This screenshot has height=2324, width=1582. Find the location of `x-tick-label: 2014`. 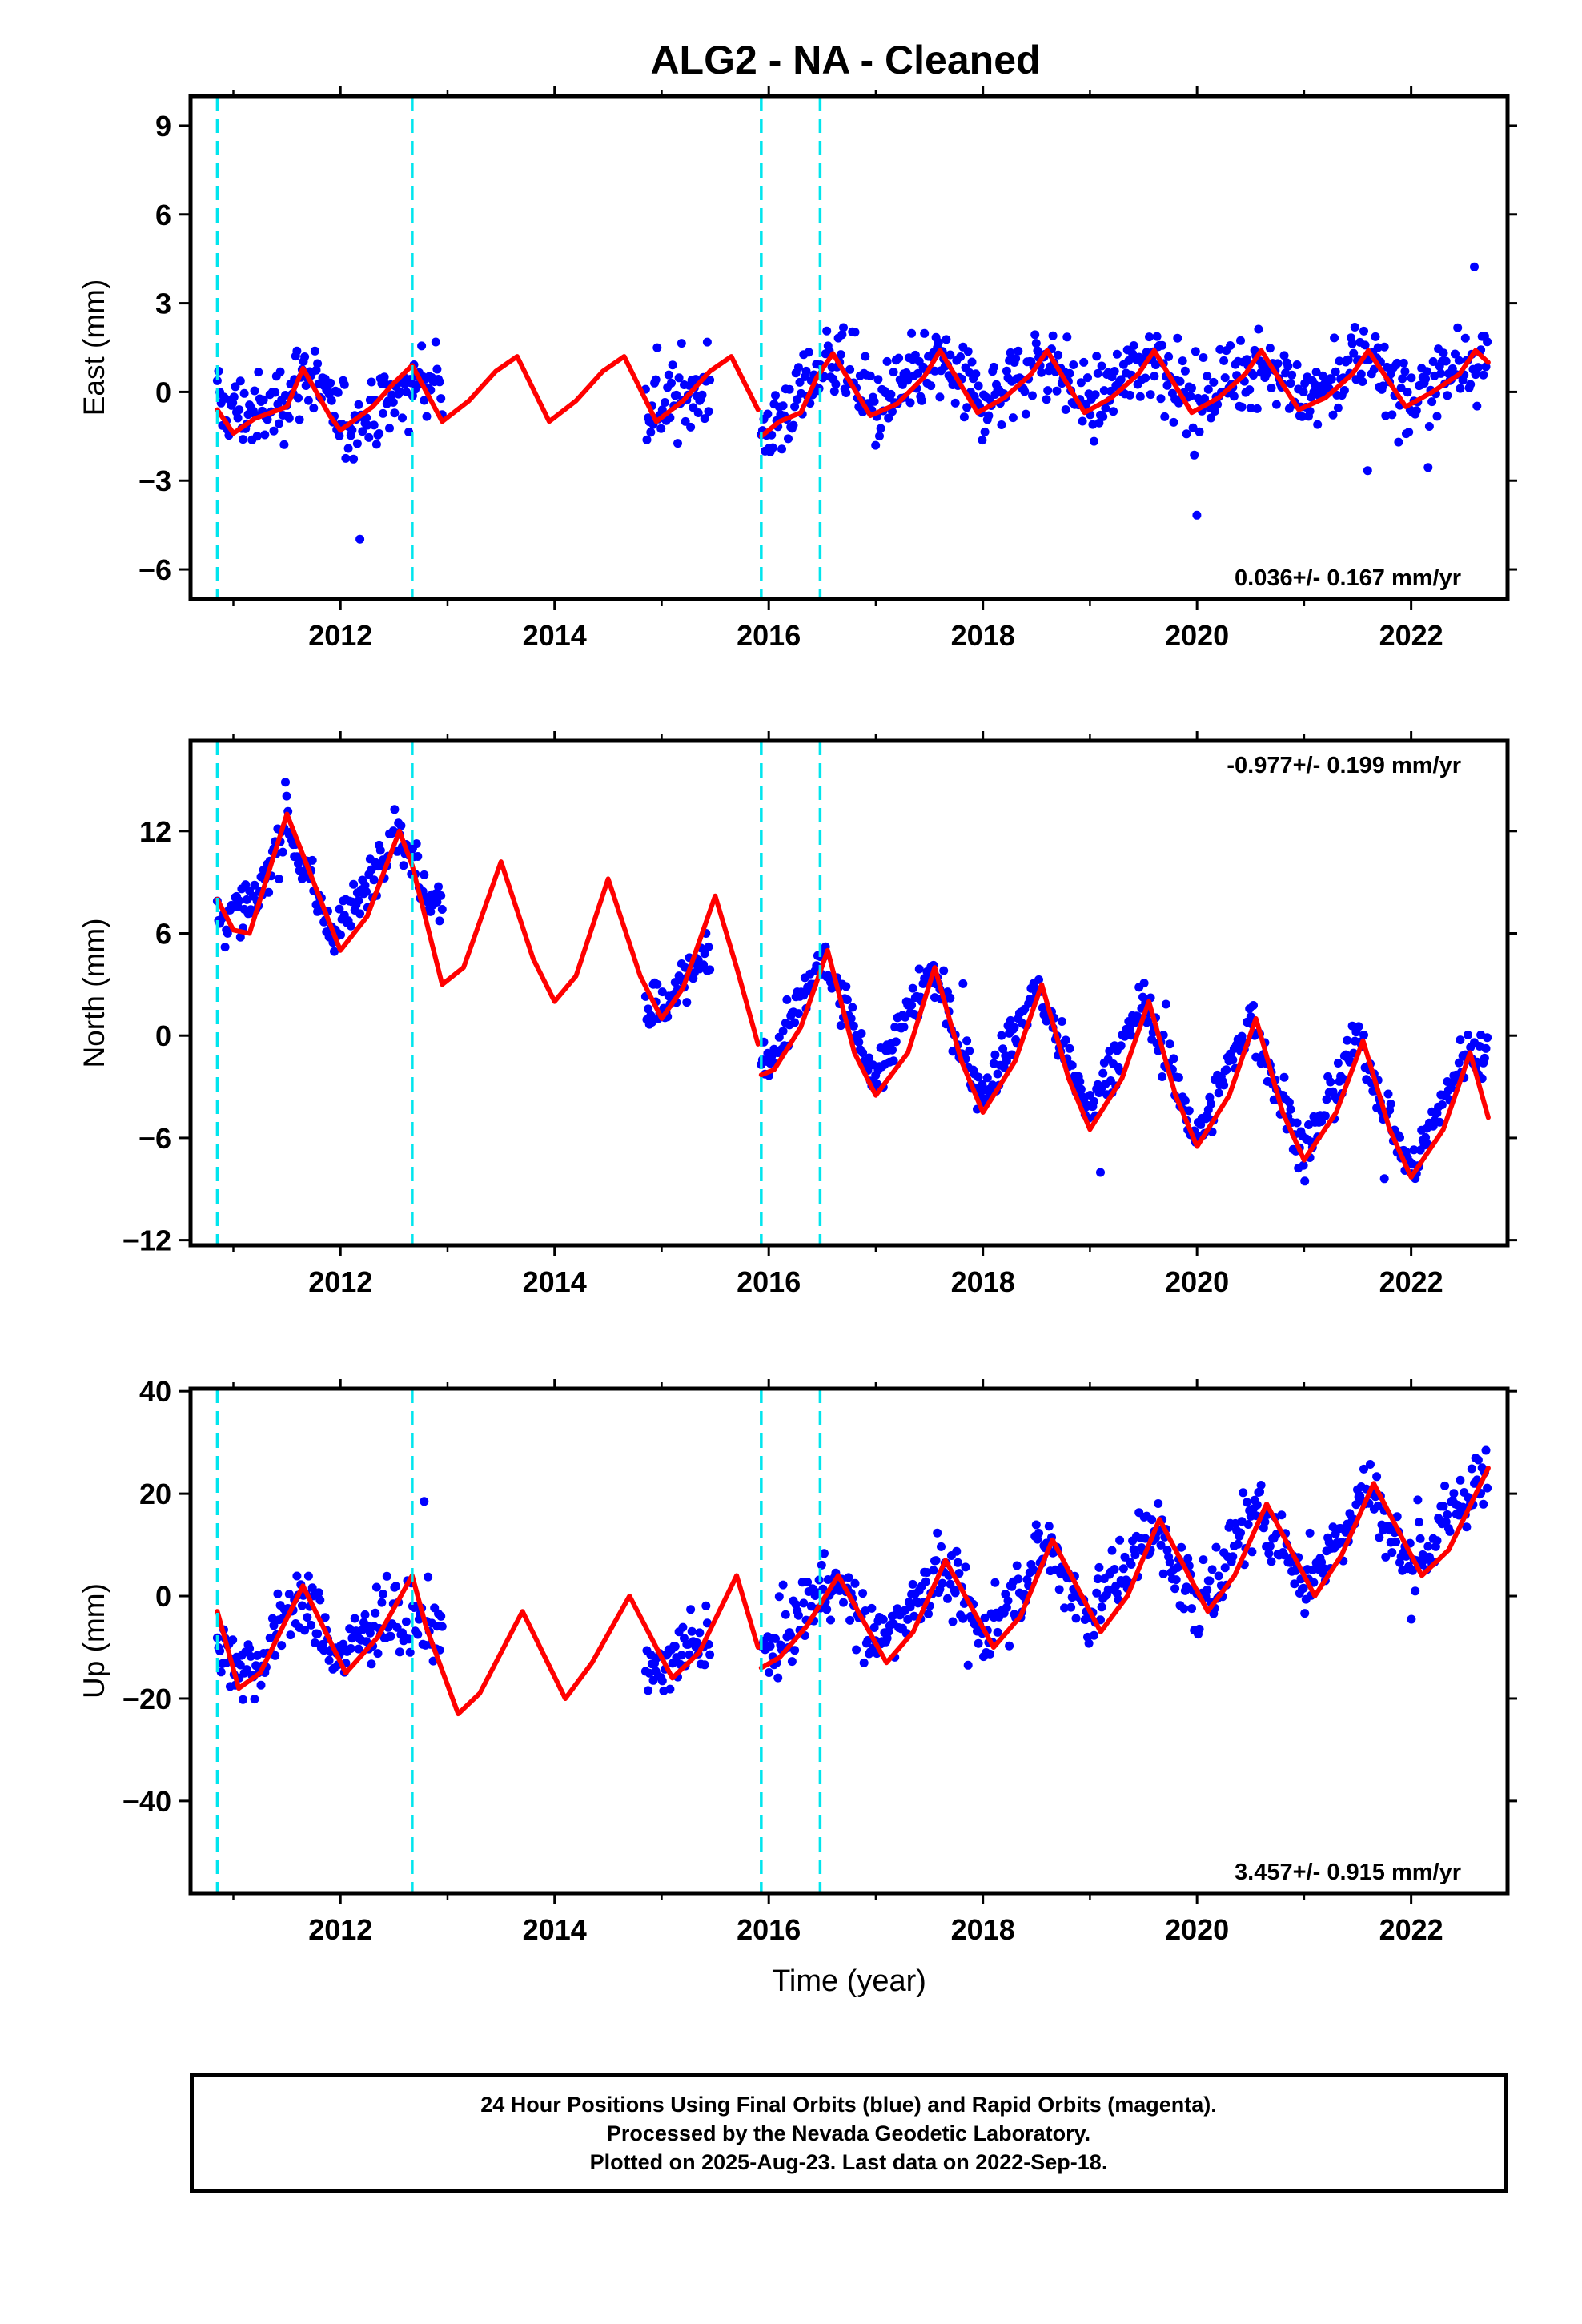

x-tick-label: 2014 is located at coordinates (555, 635).